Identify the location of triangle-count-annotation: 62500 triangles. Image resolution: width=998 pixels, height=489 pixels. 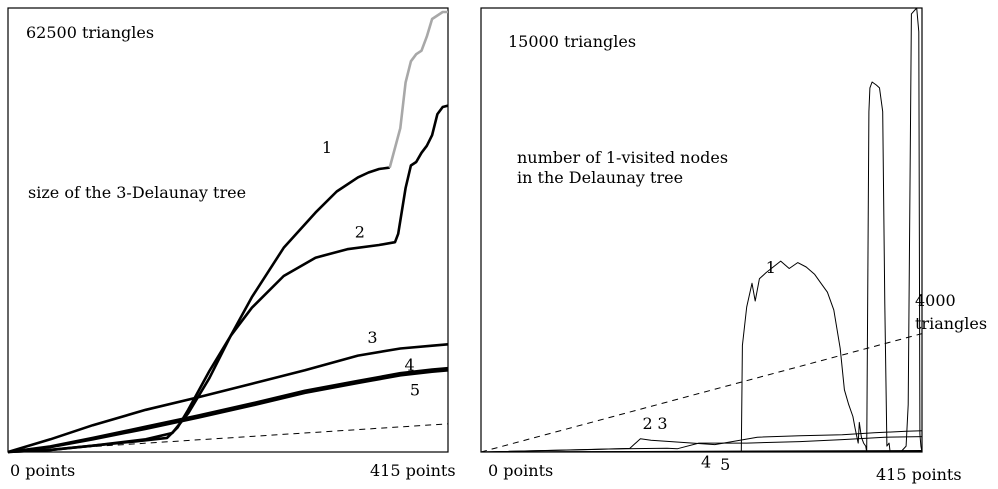
(90, 32).